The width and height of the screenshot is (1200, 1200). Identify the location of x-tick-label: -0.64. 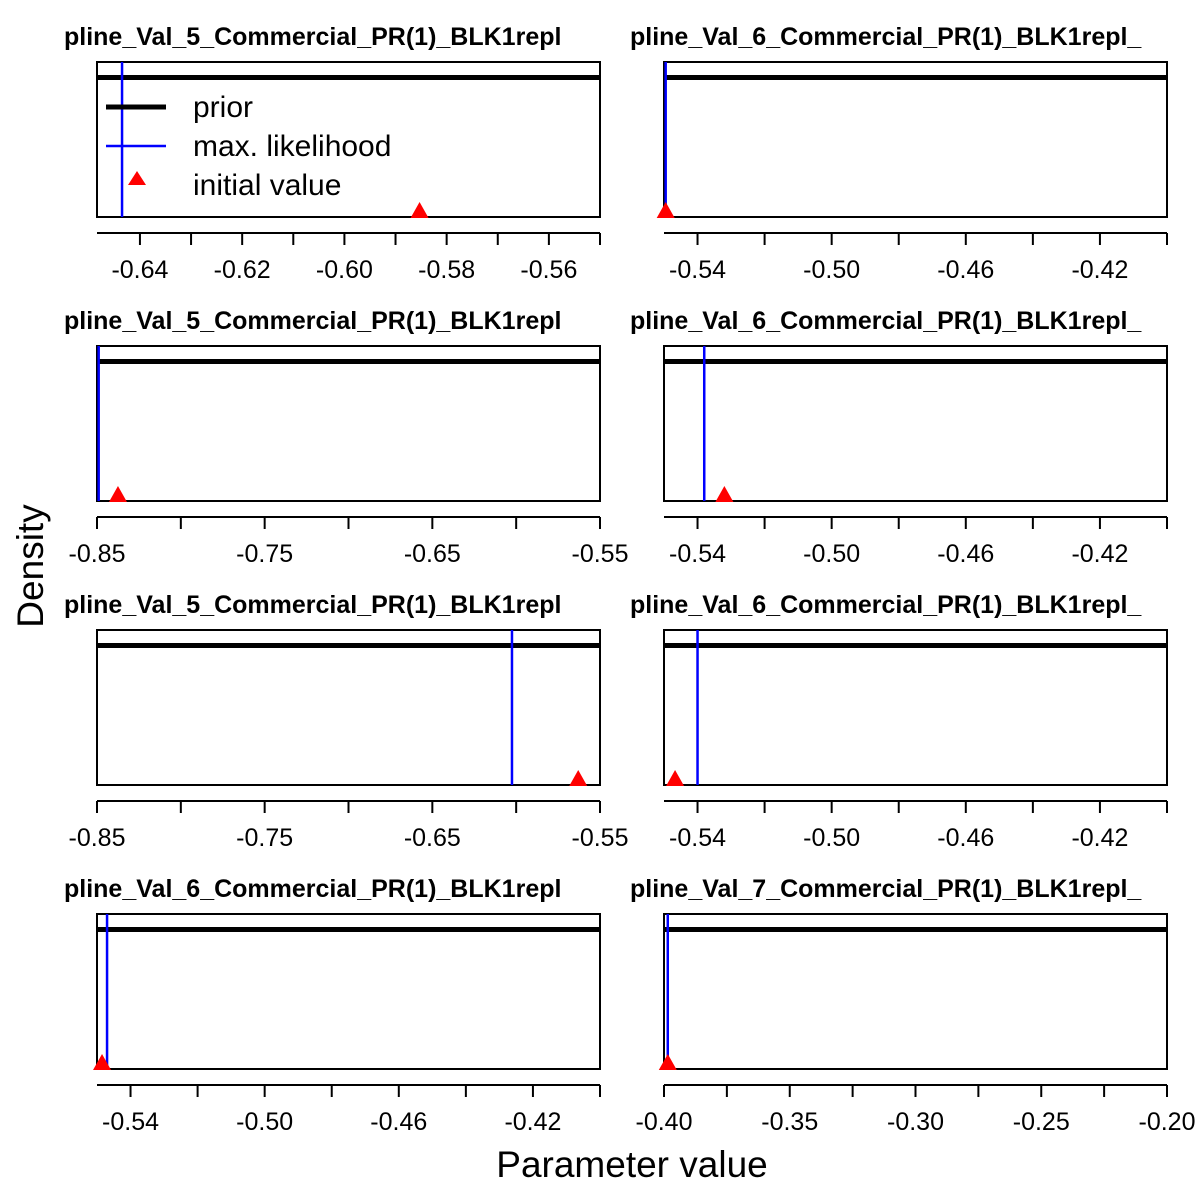
(139, 270).